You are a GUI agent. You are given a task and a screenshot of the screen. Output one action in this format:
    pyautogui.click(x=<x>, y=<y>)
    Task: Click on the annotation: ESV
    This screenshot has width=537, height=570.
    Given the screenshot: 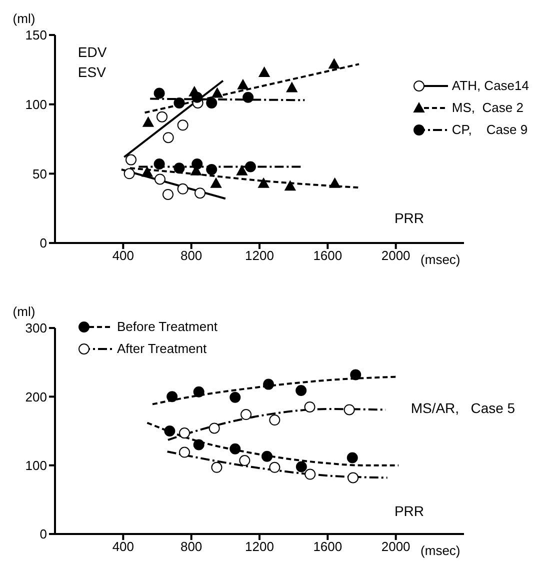 What is the action you would take?
    pyautogui.click(x=92, y=72)
    